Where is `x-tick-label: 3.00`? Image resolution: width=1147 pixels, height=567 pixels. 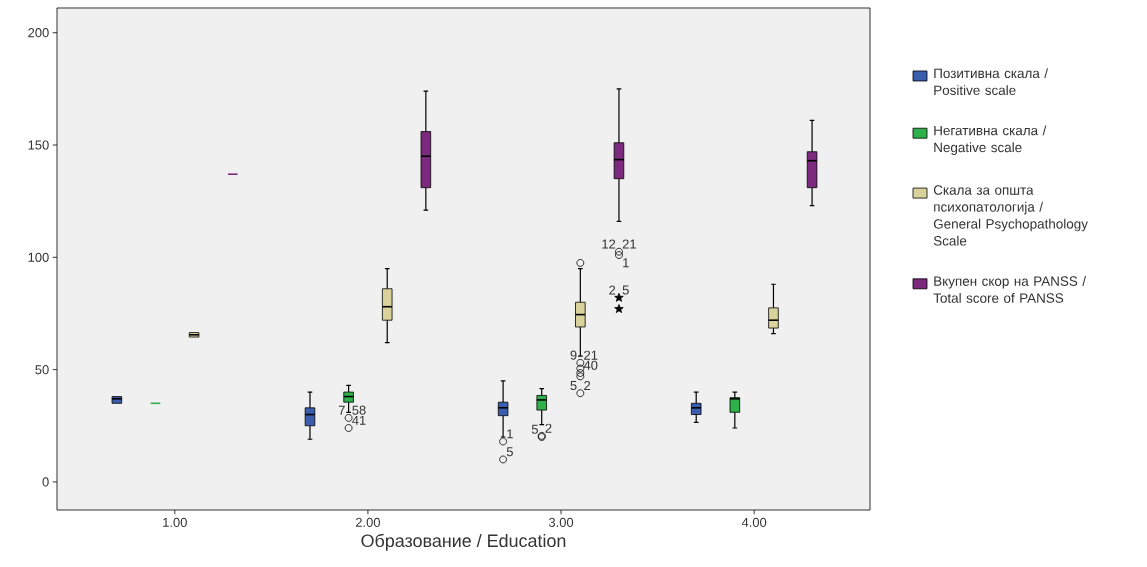 x-tick-label: 3.00 is located at coordinates (561, 522).